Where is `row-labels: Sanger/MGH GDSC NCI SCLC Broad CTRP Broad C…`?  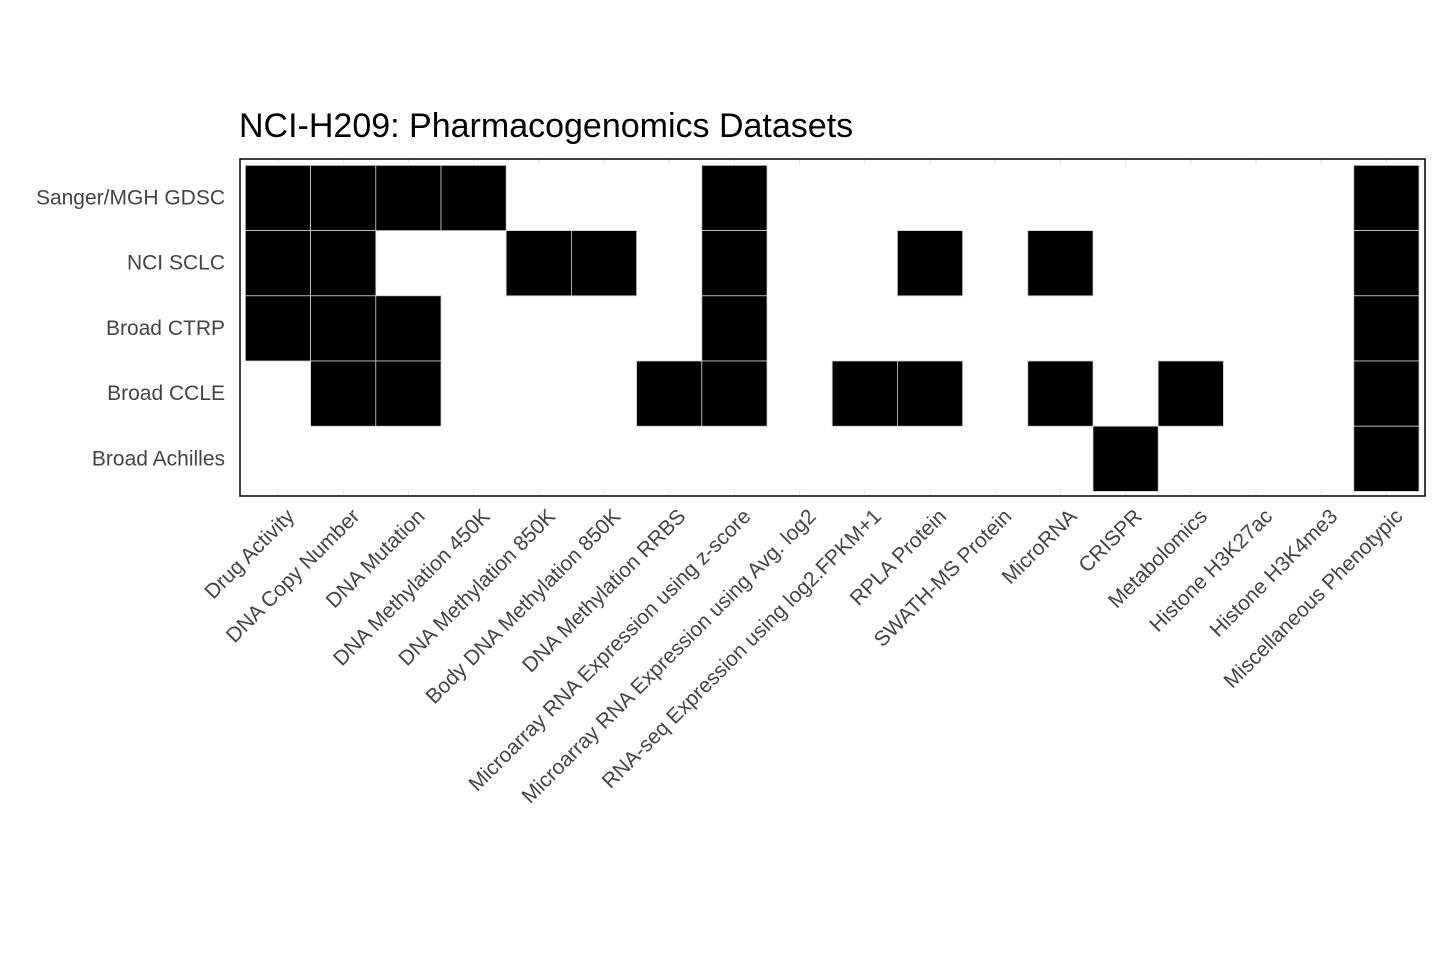 row-labels: Sanger/MGH GDSC NCI SCLC Broad CTRP Broad C… is located at coordinates (130, 329).